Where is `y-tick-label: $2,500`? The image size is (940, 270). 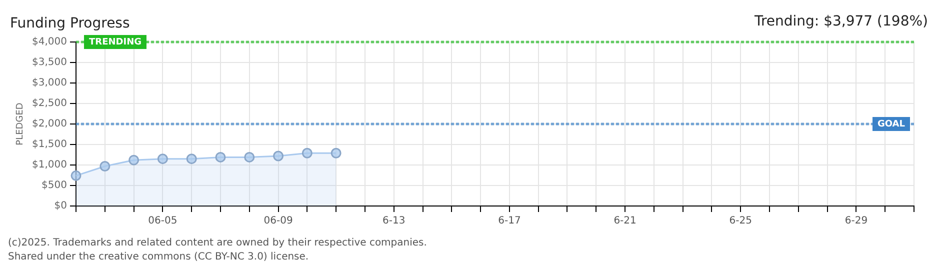
y-tick-label: $2,500 is located at coordinates (49, 104).